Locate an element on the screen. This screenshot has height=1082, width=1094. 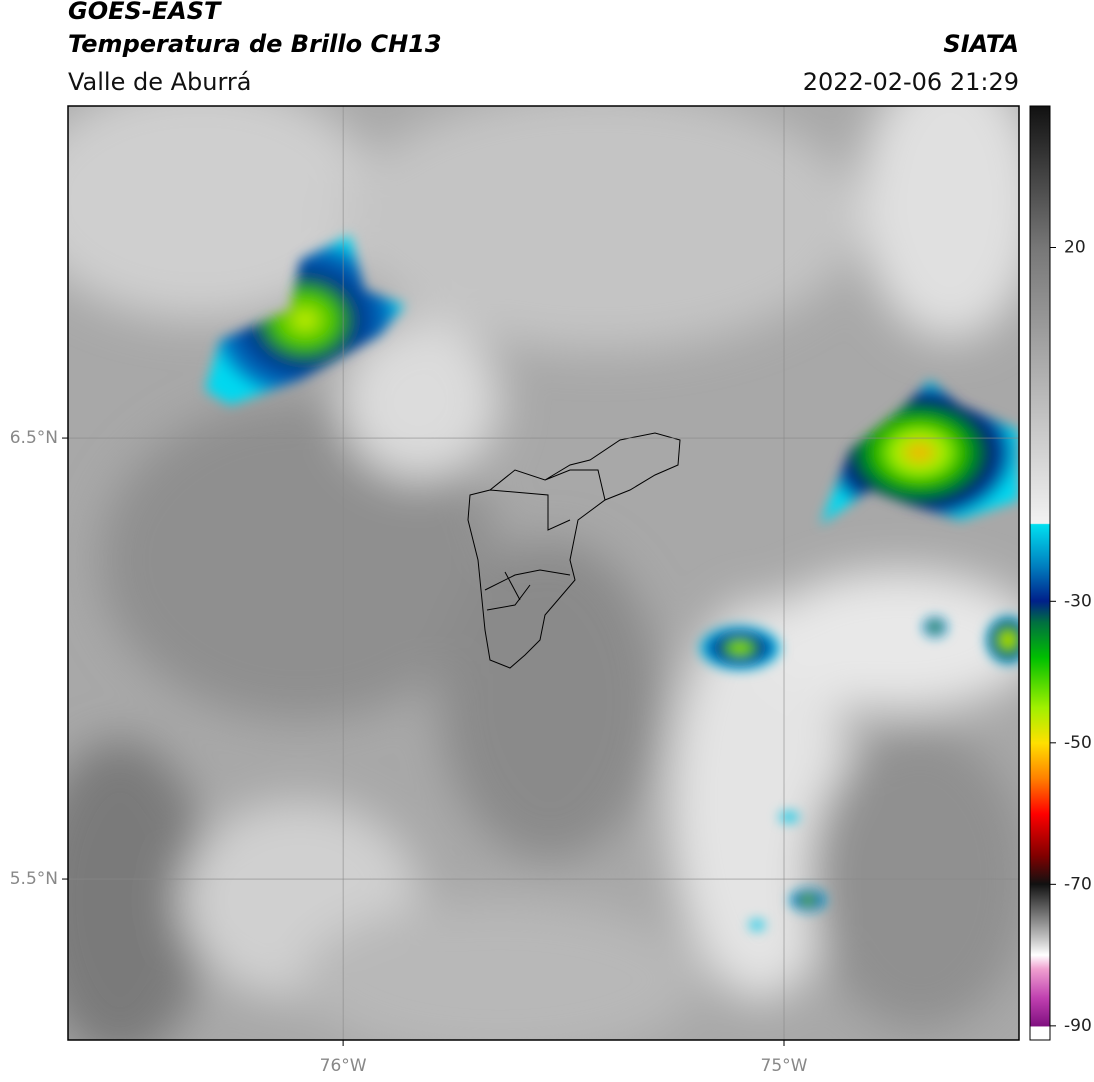
municipality-outline is located at coordinates (574, 550).